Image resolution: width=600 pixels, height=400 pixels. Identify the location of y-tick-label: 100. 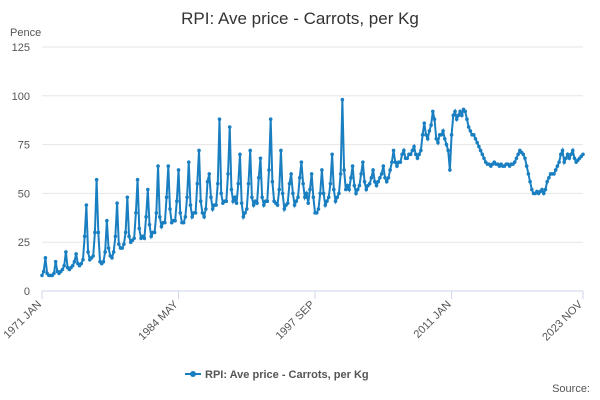
(21, 97).